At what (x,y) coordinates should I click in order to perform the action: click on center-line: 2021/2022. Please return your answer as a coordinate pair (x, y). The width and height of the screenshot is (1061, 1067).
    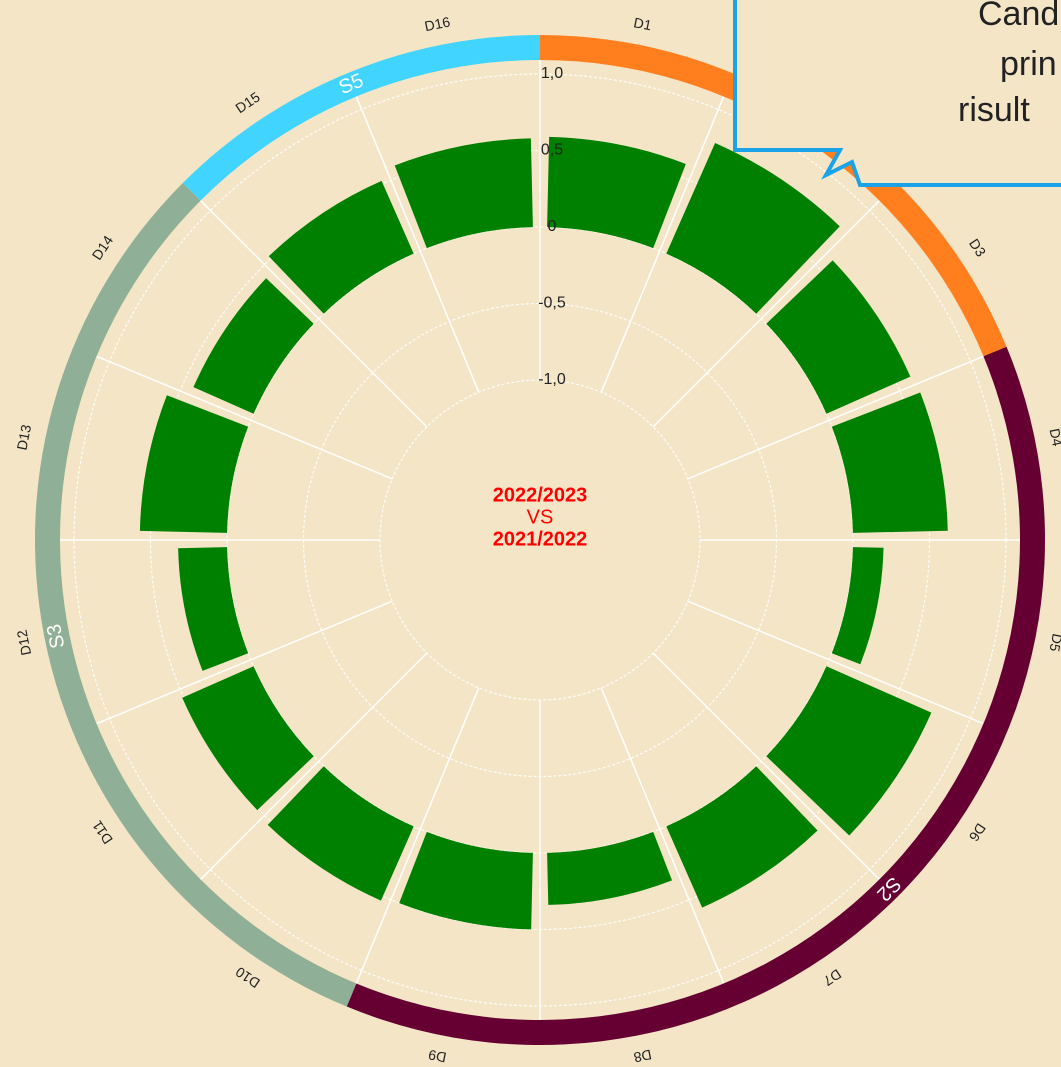
    Looking at the image, I should click on (540, 539).